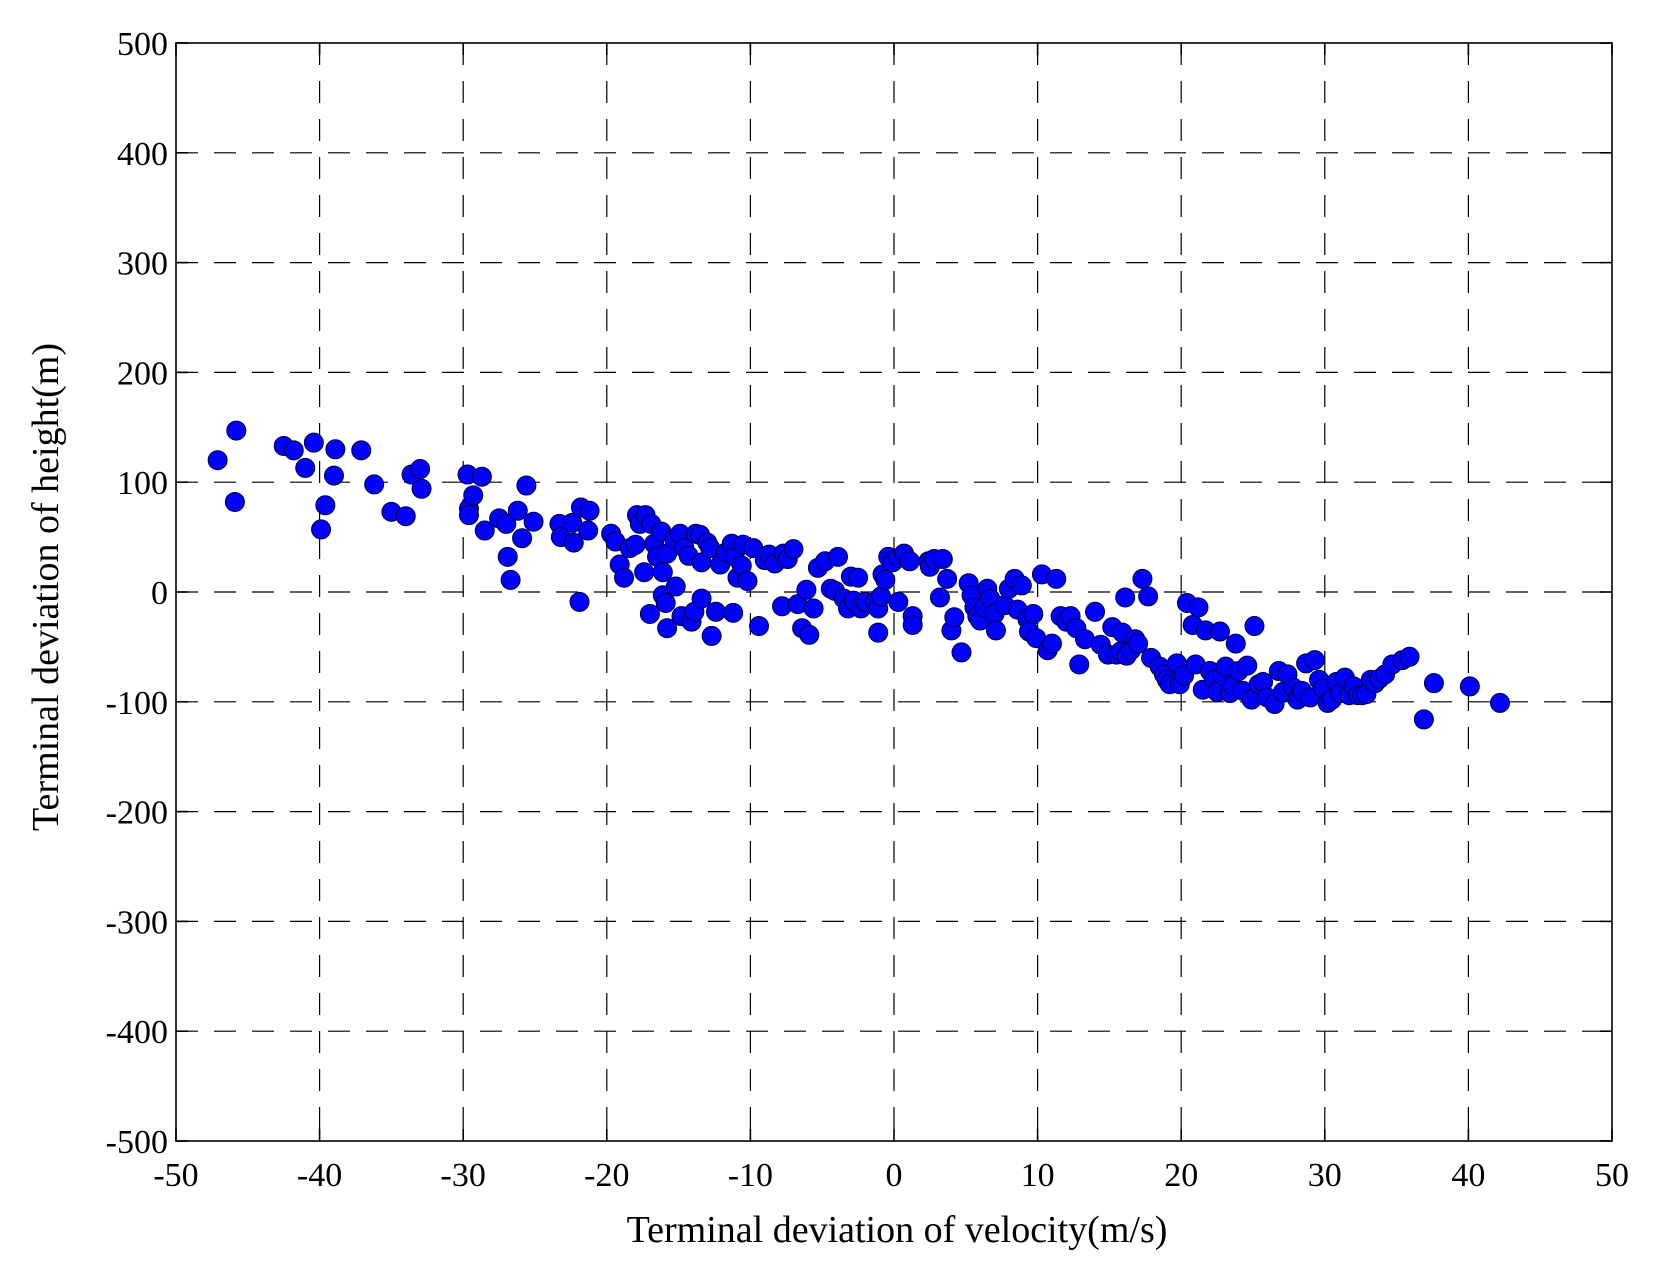 Image resolution: width=1670 pixels, height=1268 pixels. I want to click on y-axis-title: Terminal deviation of height(m), so click(46, 587).